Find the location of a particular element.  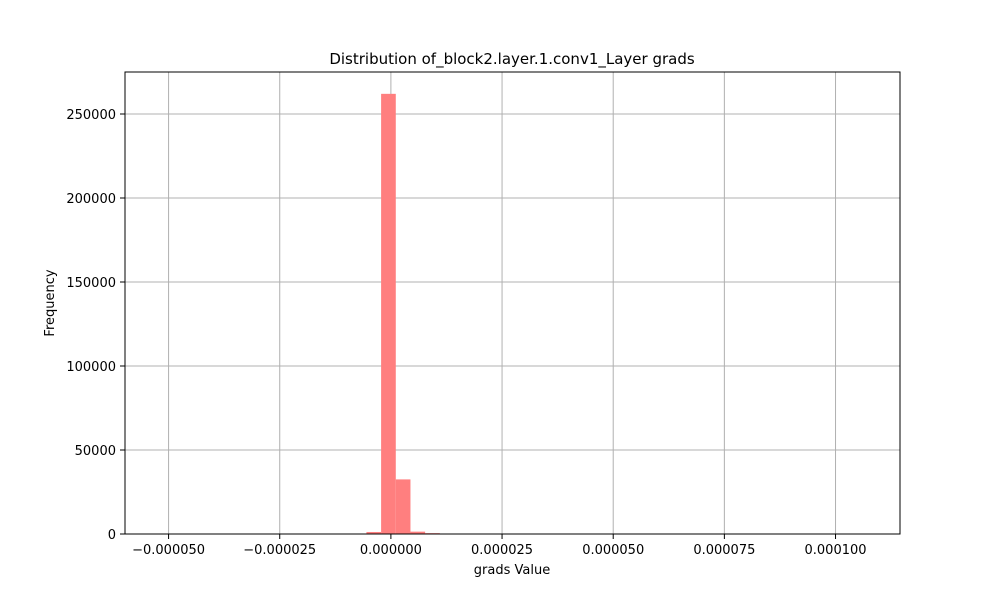

x-tick-label: 0.000050 is located at coordinates (613, 550).